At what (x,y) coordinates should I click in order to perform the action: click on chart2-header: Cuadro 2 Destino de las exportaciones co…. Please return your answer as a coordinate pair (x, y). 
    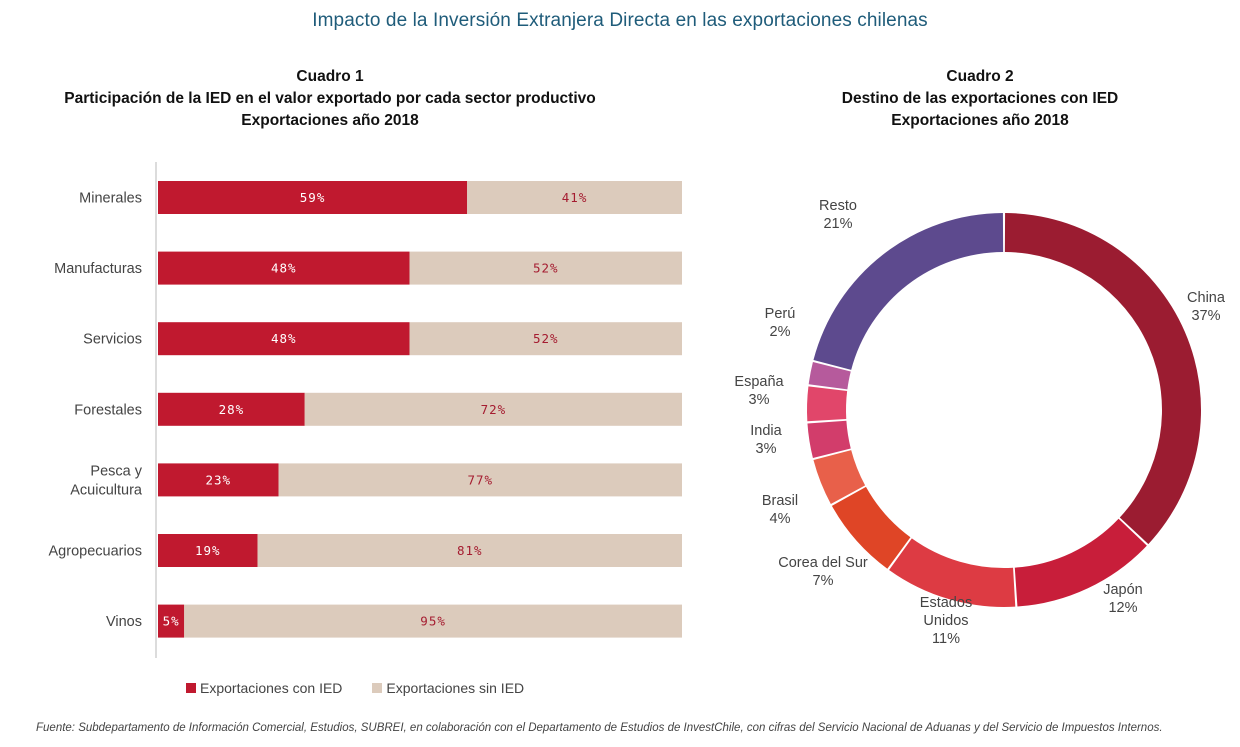
    Looking at the image, I should click on (980, 99).